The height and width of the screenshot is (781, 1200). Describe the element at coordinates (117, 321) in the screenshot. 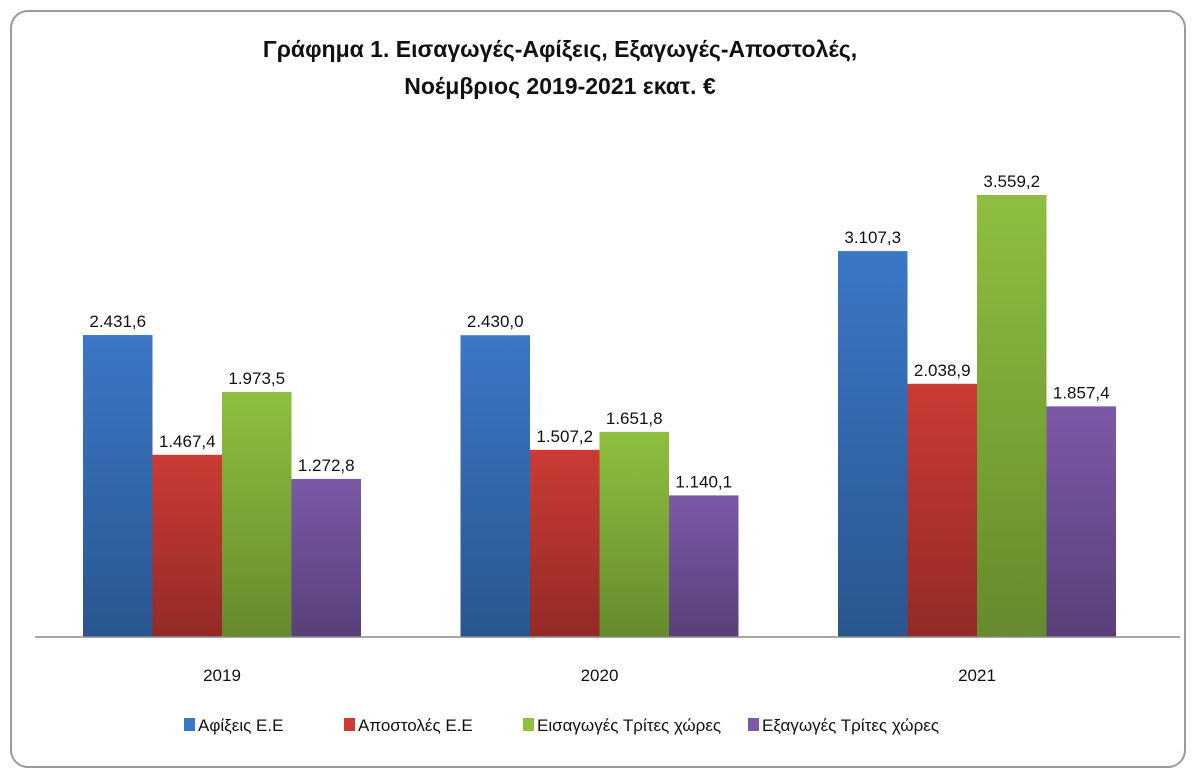

I see `data-label: 2.431,6` at that location.